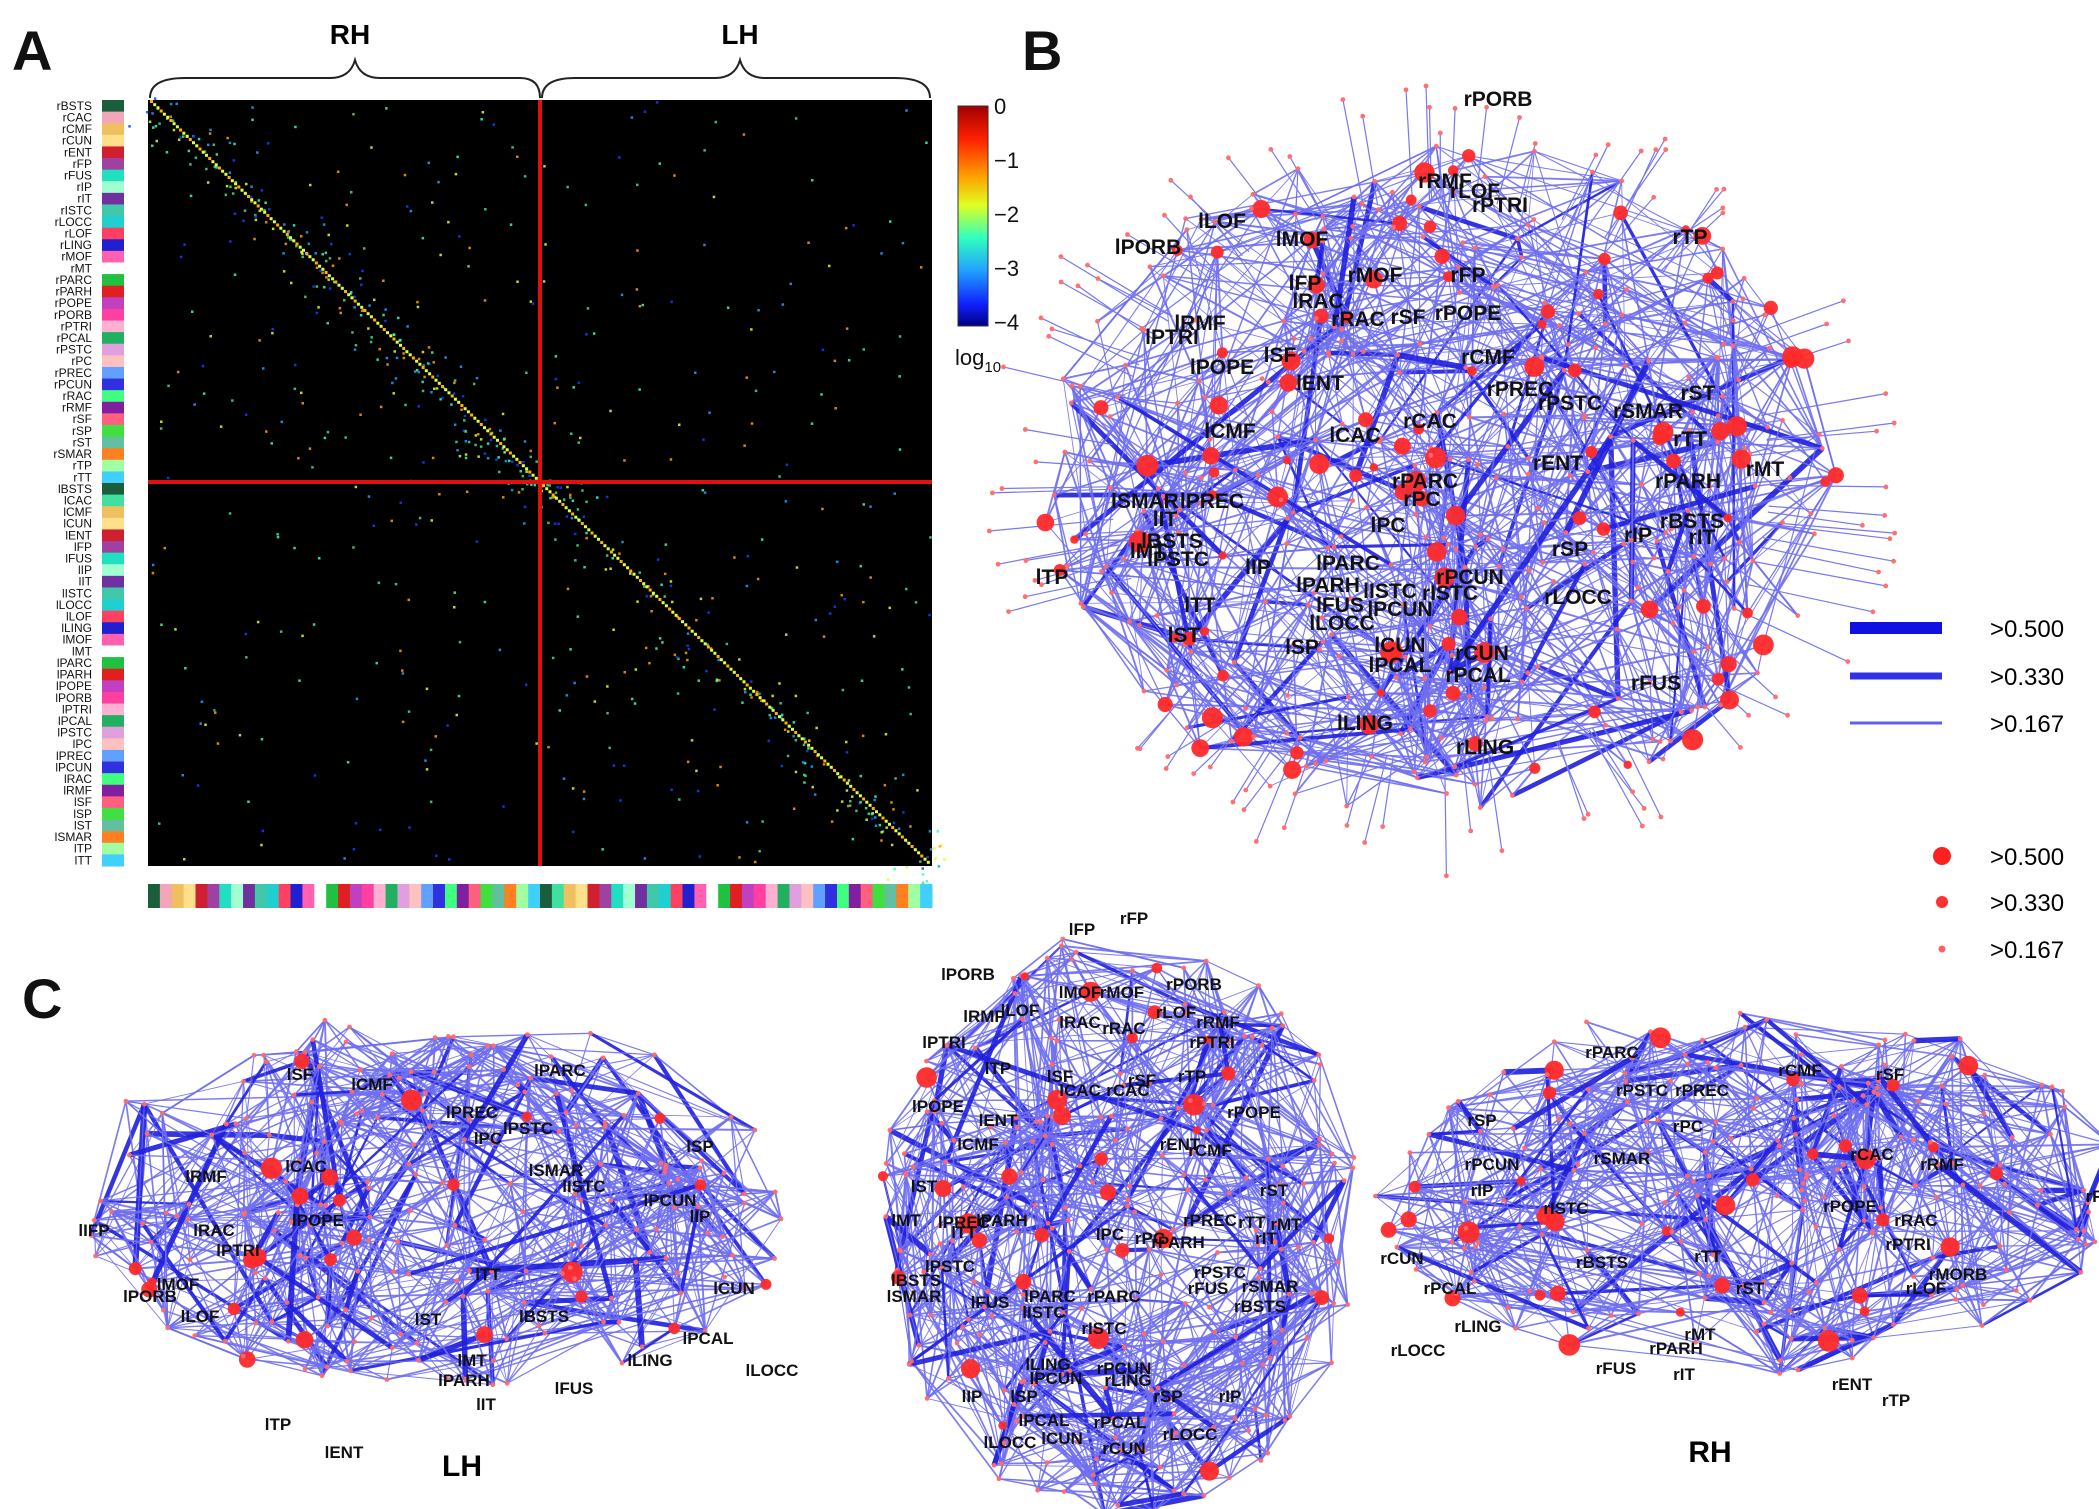  I want to click on network-node-label: lPCAL, so click(1400, 665).